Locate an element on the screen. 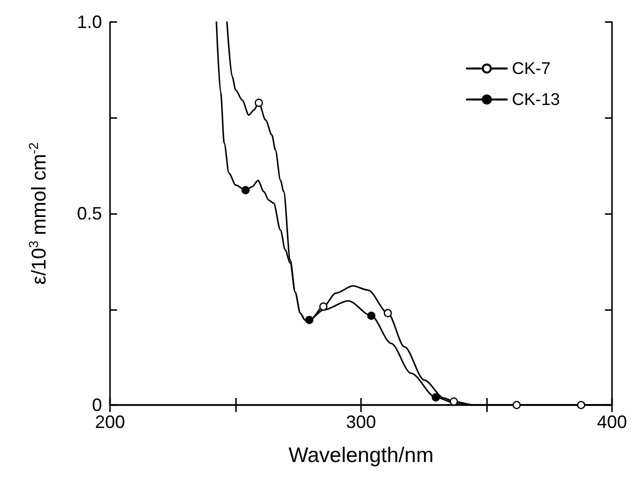 Image resolution: width=635 pixels, height=483 pixels. y-tick-label: 1.0 is located at coordinates (89, 22).